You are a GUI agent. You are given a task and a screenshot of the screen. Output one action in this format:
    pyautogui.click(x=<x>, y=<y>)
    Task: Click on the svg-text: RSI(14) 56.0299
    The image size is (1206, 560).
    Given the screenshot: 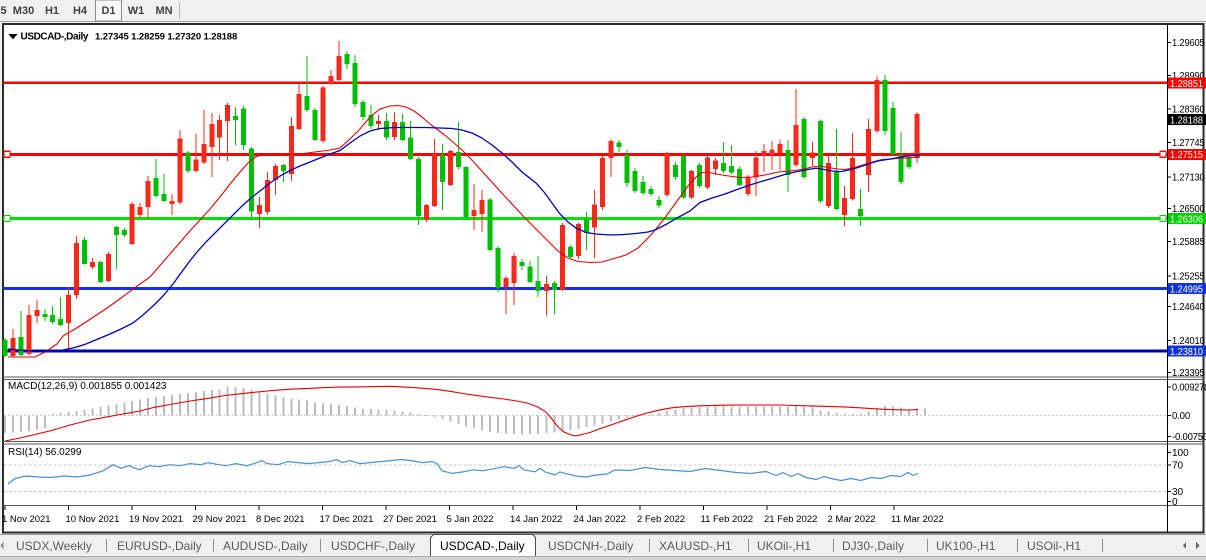 What is the action you would take?
    pyautogui.click(x=45, y=452)
    